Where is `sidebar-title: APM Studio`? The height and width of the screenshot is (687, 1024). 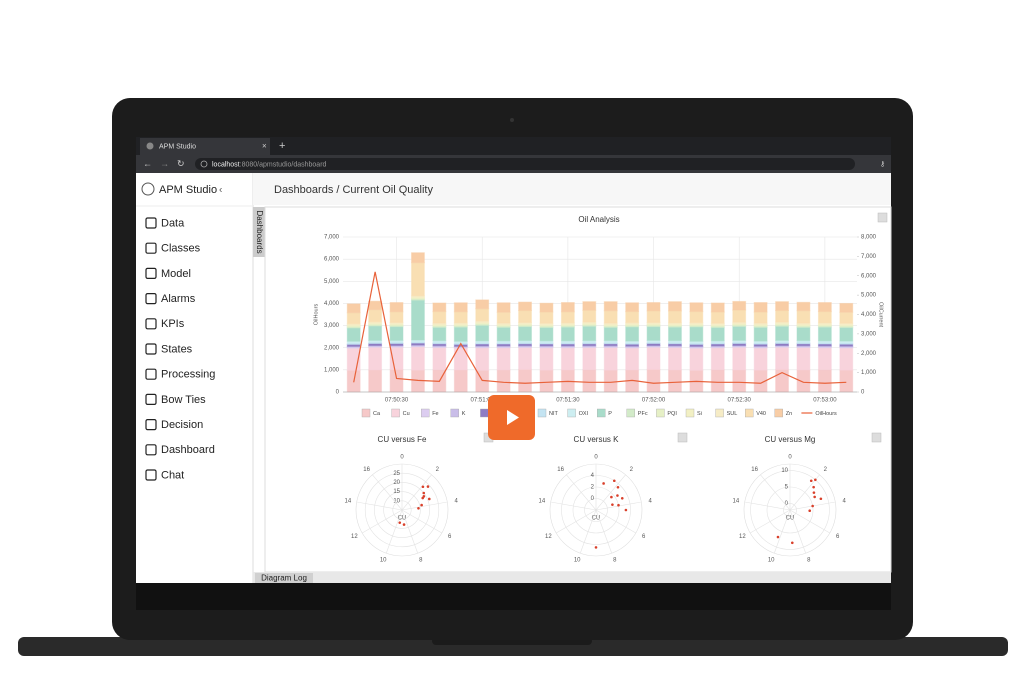 sidebar-title: APM Studio is located at coordinates (188, 190).